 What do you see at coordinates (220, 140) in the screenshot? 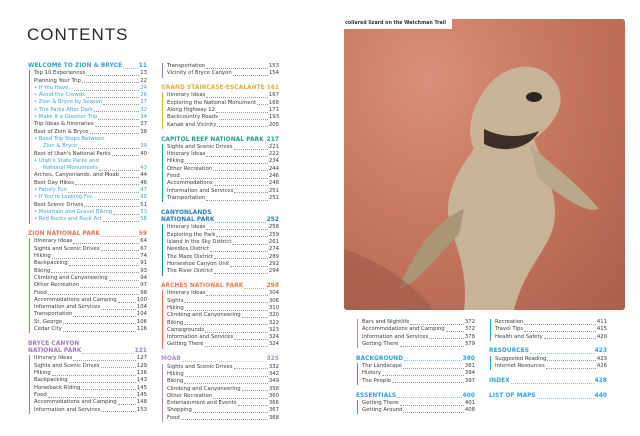
I see `section-heading: CAPITOL REEF NATIONAL PARK 217` at bounding box center [220, 140].